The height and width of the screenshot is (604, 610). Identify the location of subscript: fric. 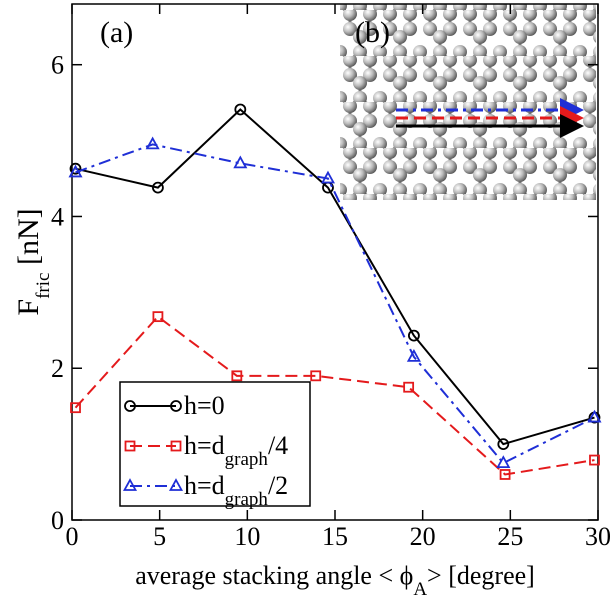
(43, 286).